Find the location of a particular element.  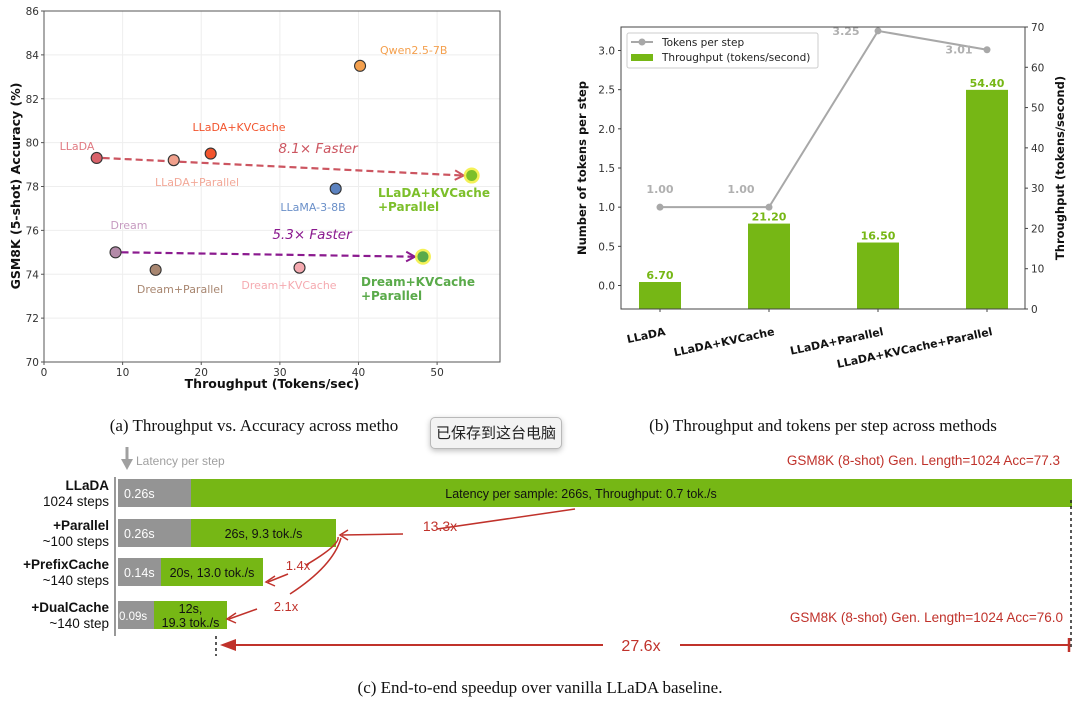

a-point-label-line: LLaDA+Parallel is located at coordinates (197, 182).